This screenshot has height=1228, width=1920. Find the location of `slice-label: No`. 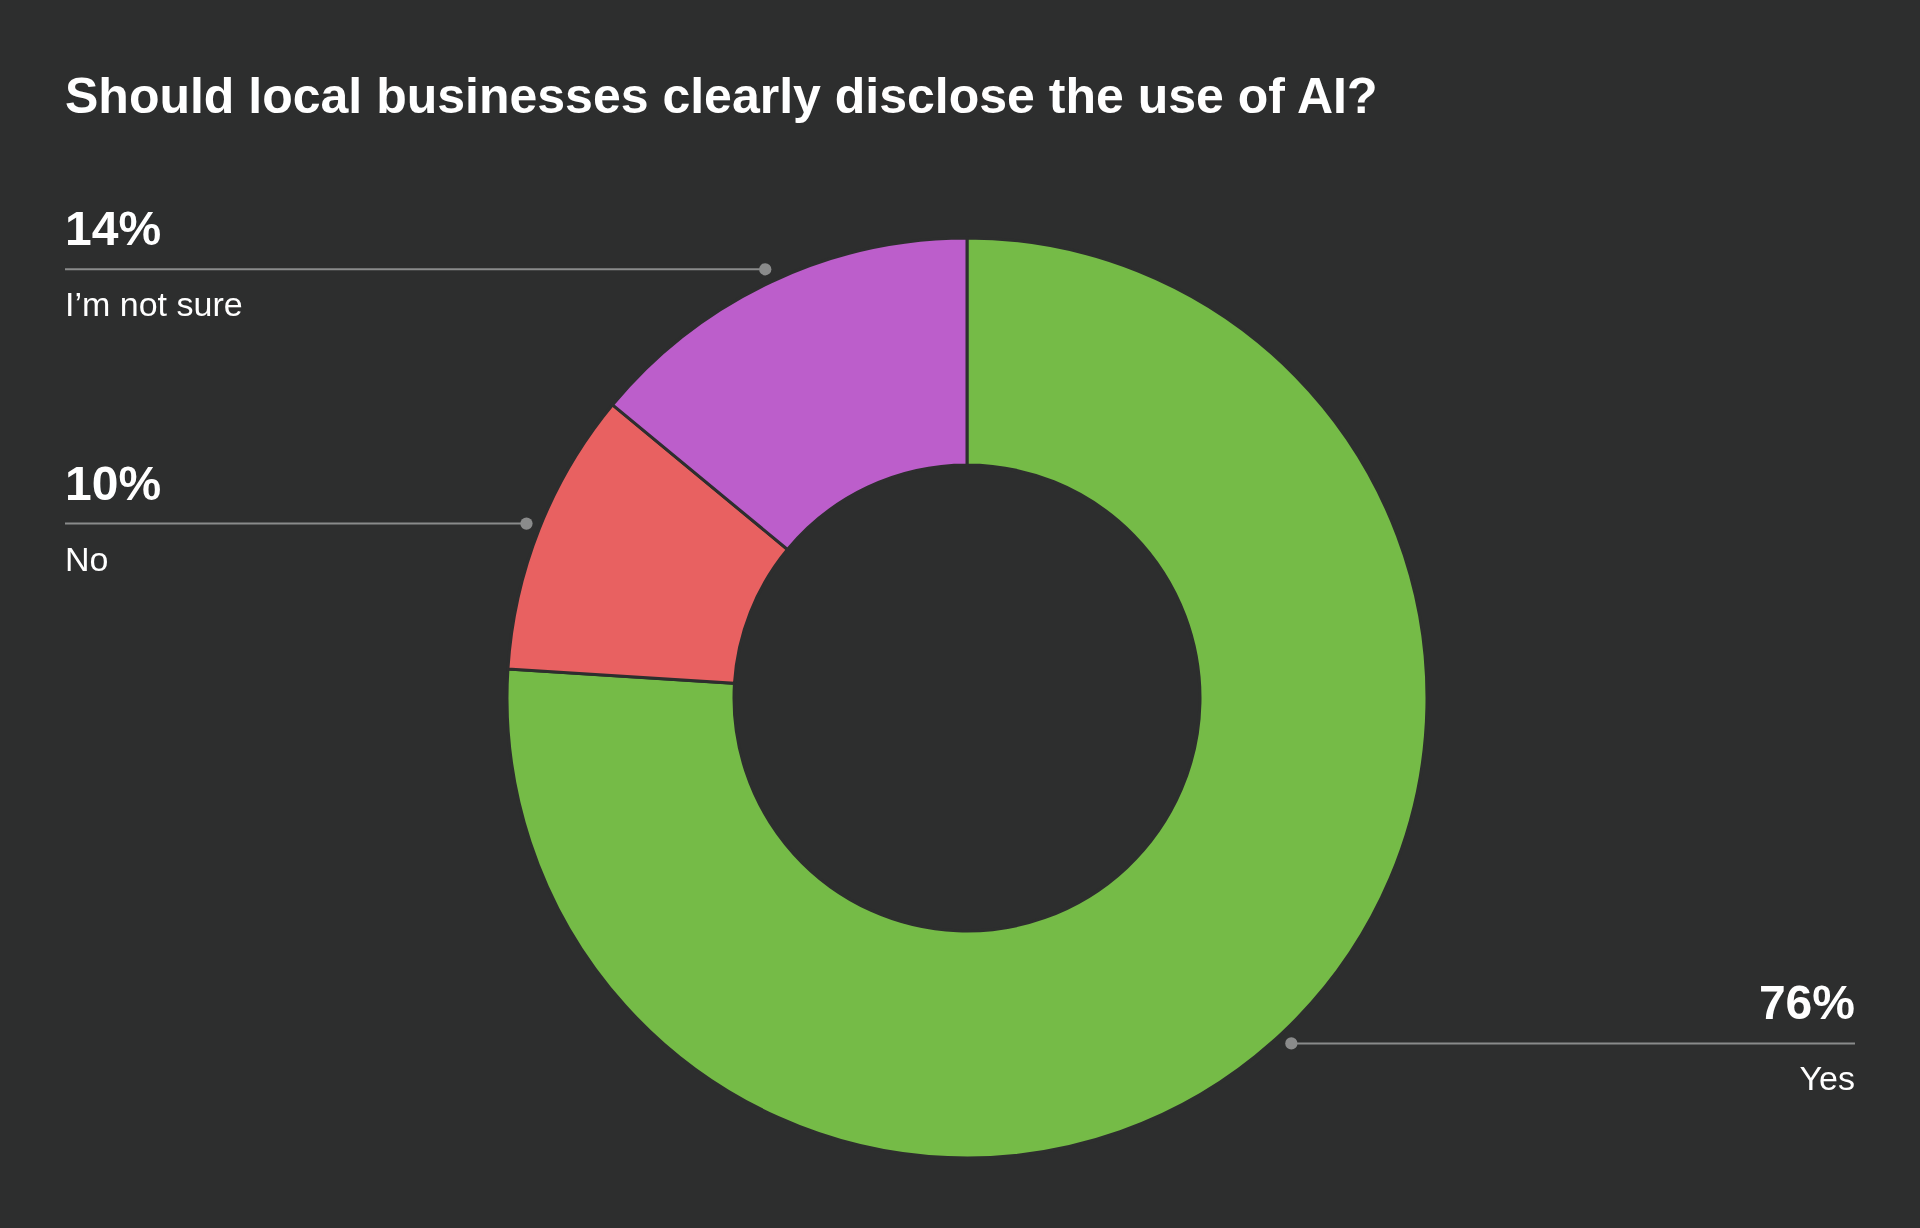

slice-label: No is located at coordinates (87, 558).